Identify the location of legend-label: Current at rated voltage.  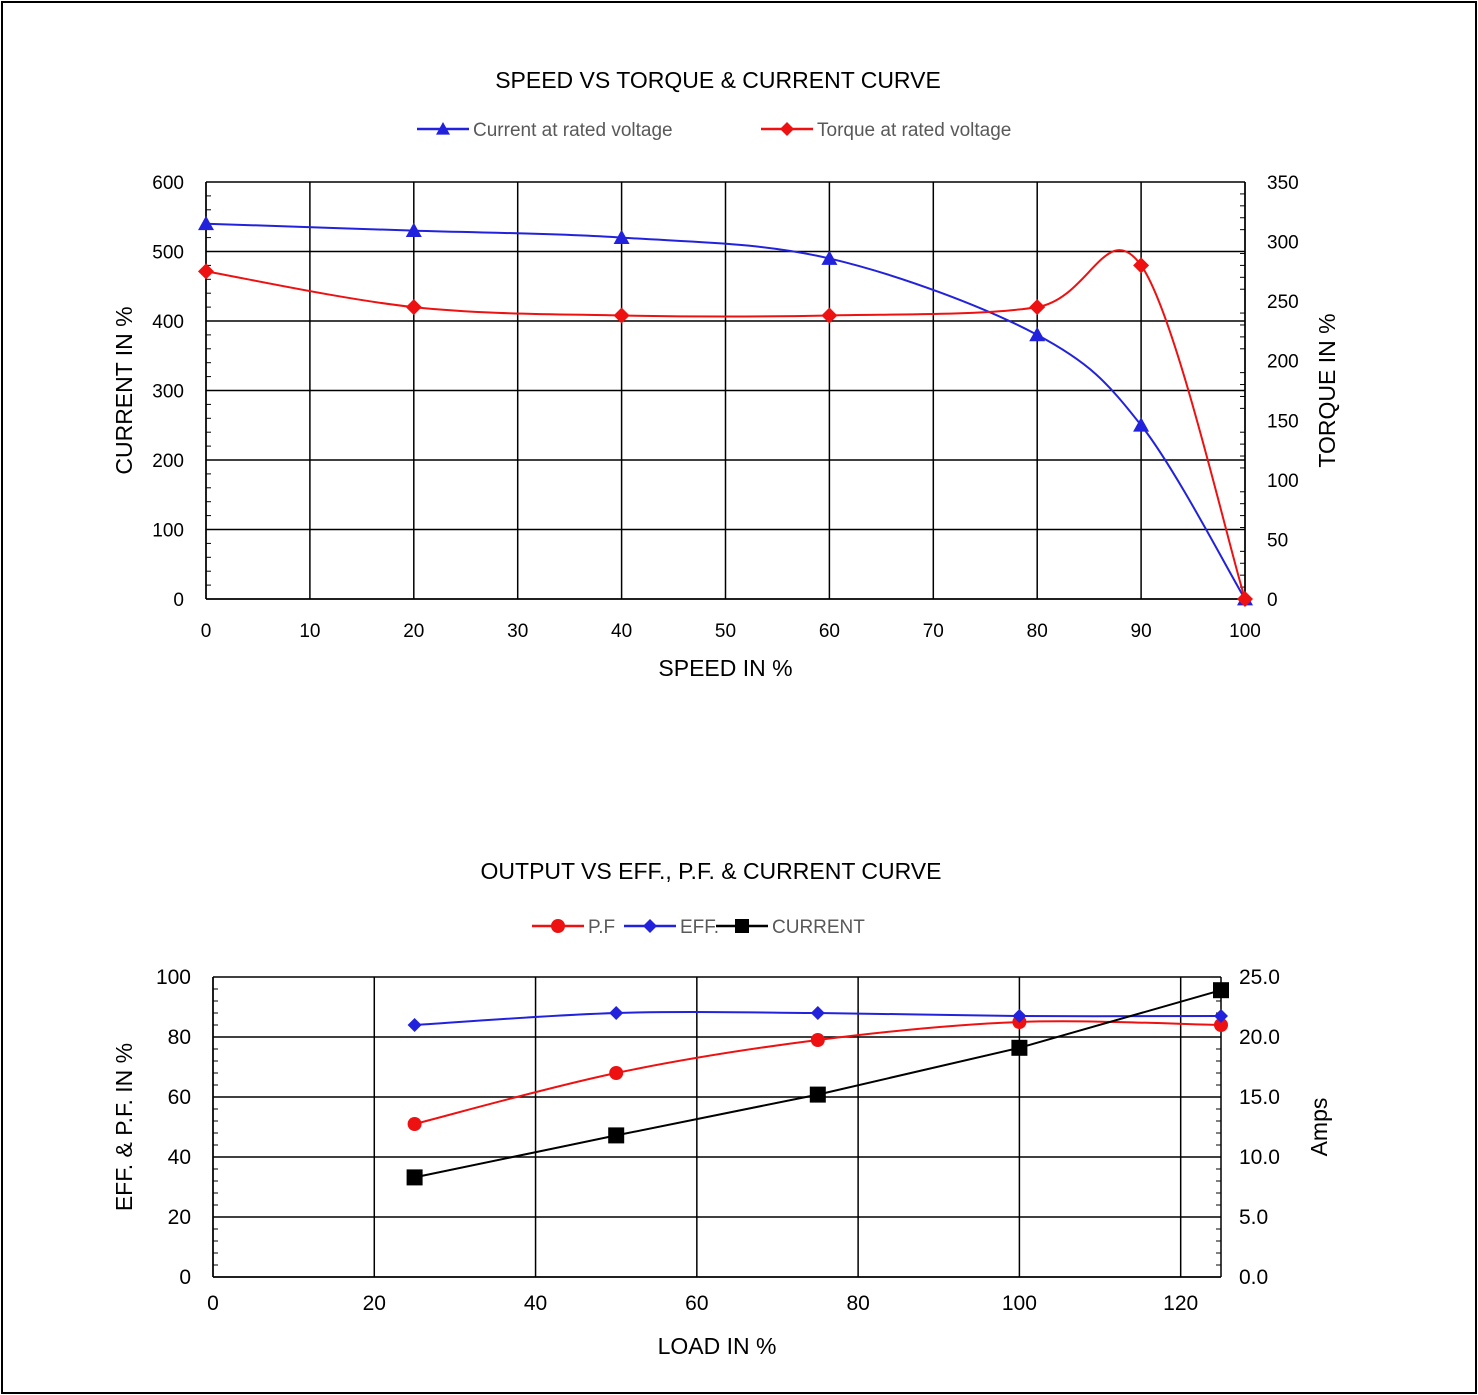
(573, 130).